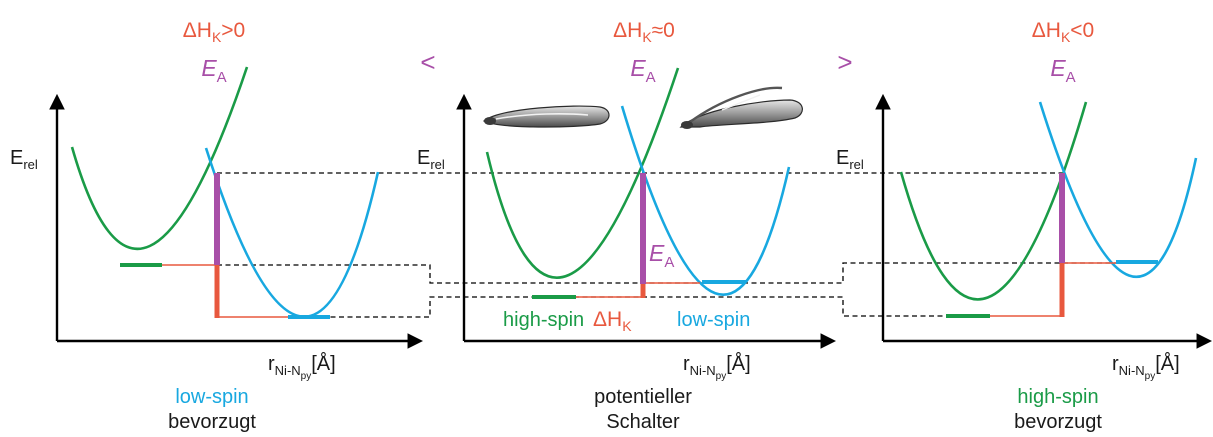 The image size is (1213, 437). I want to click on closed-hair-clip-illustration, so click(546, 116).